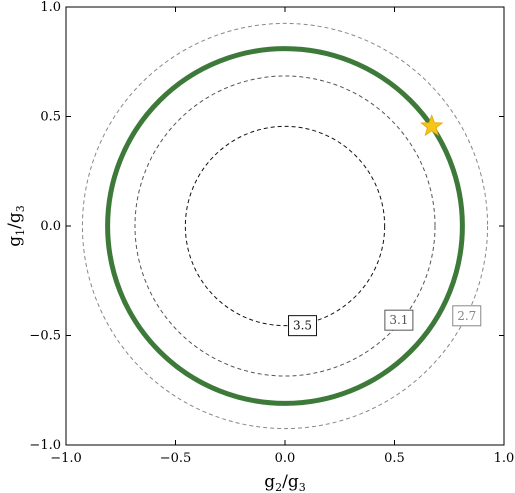 This screenshot has width=515, height=493. I want to click on svg-text: 3.1, so click(398, 320).